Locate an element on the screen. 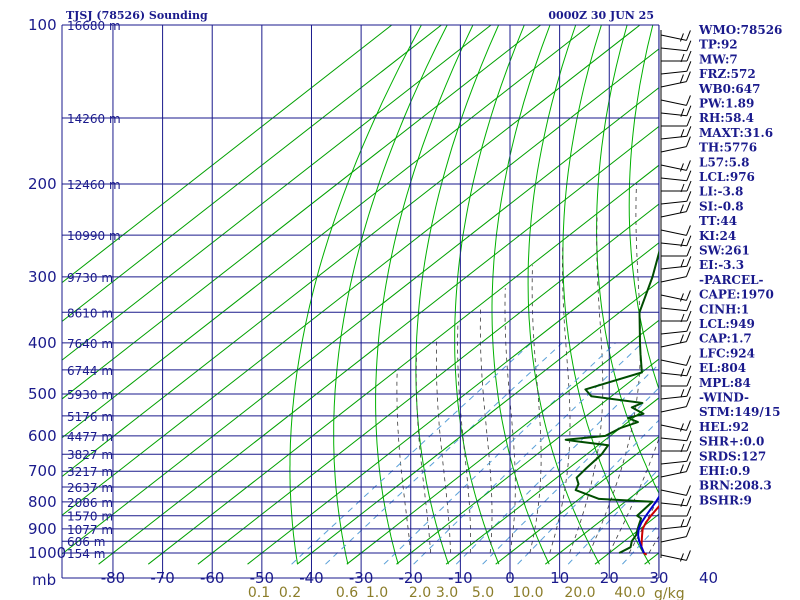 This screenshot has height=600, width=800. mixing-ratio-label: 20.0 is located at coordinates (579, 592).